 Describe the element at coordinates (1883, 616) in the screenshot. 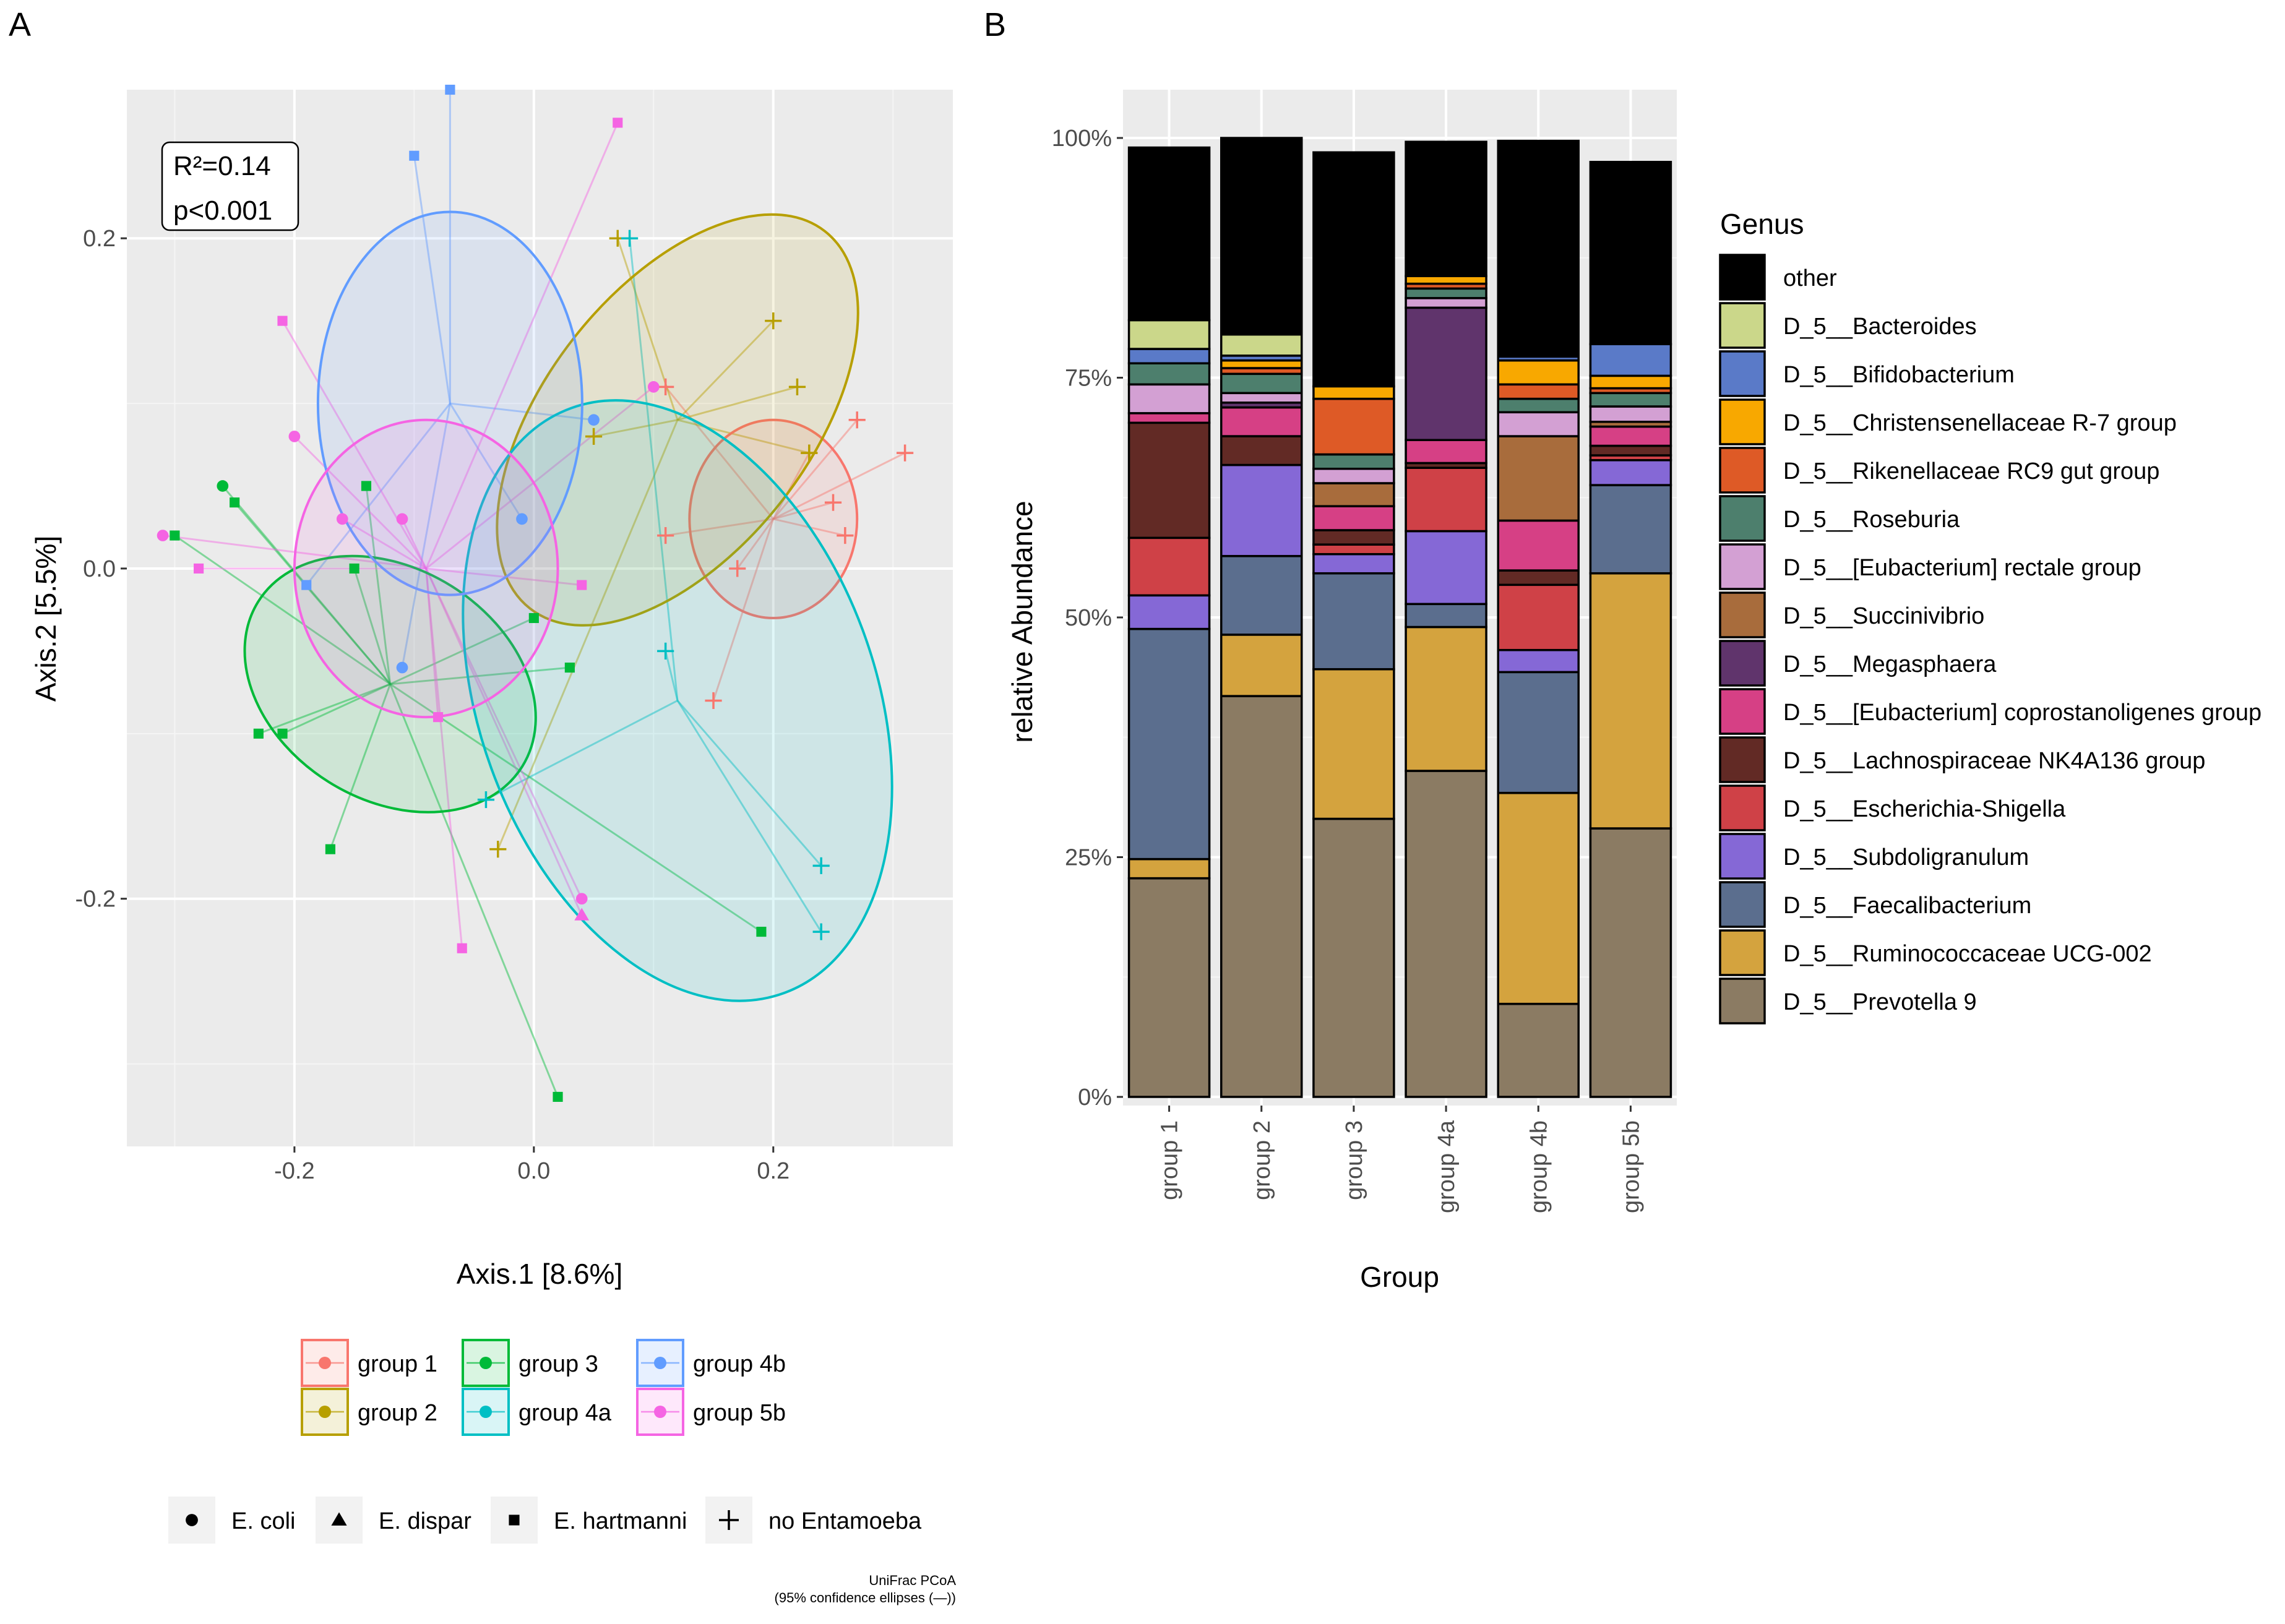

I see `d-5-succinivibrio-legend-label: D_5__Succinivibrio` at that location.